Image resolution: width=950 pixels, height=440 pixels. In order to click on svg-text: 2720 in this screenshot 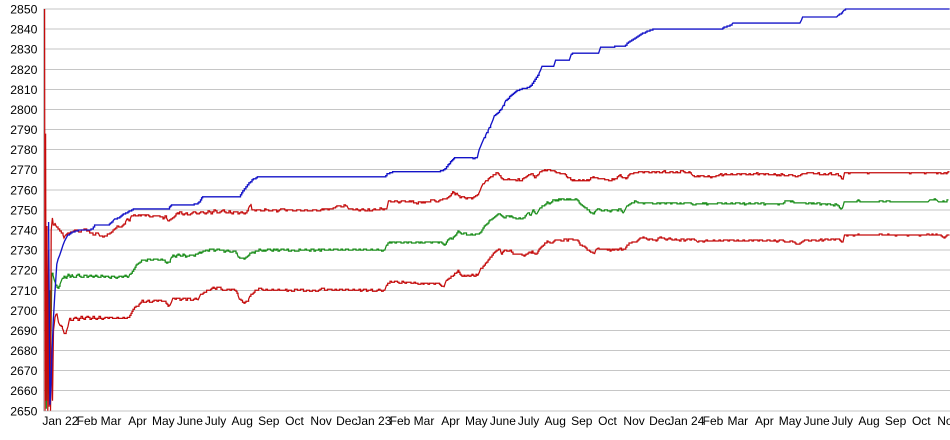, I will do `click(23, 271)`.